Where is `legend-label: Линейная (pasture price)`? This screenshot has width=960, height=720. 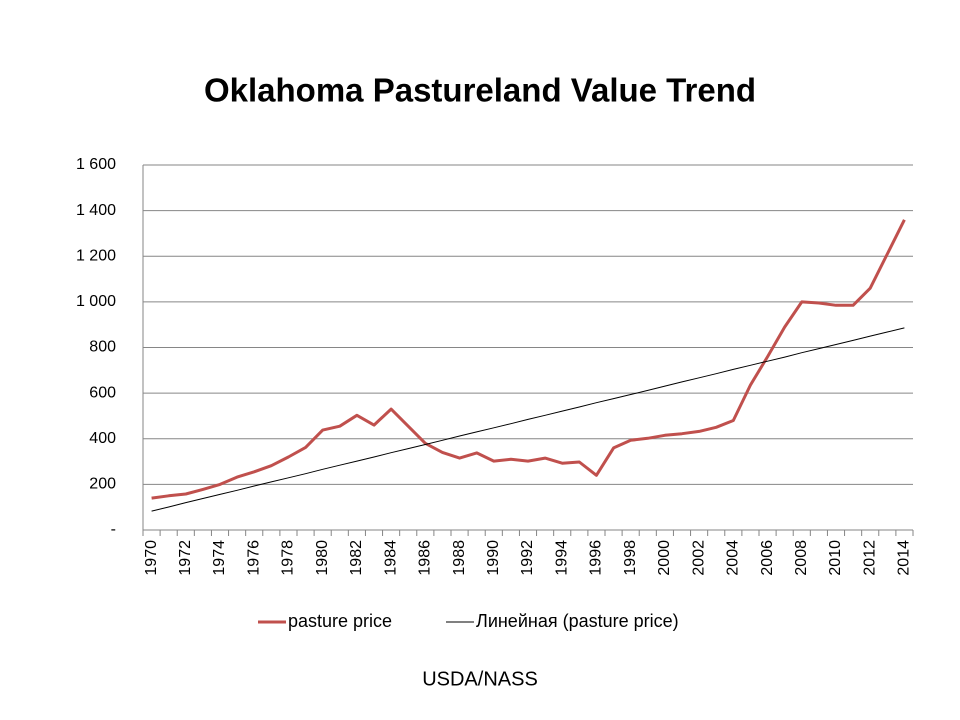
legend-label: Линейная (pasture price) is located at coordinates (577, 621).